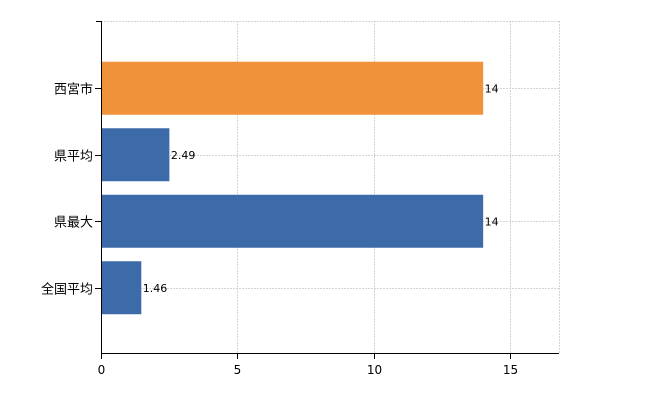 This screenshot has width=650, height=404. I want to click on category-label-1: 県平均, so click(73, 157).